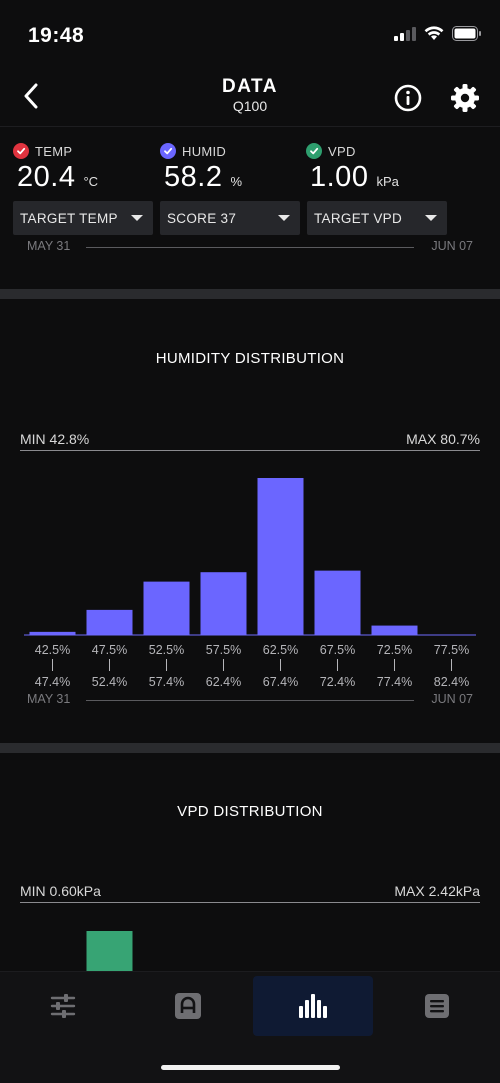  I want to click on bin-low-label: 57.5%, so click(223, 650).